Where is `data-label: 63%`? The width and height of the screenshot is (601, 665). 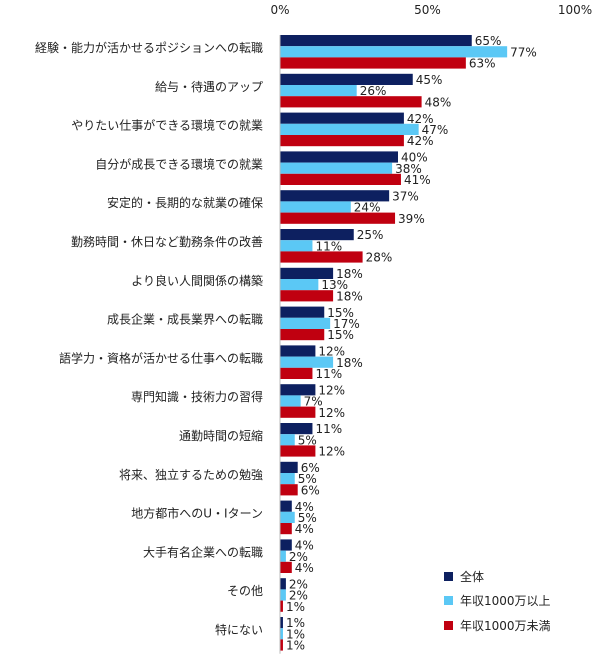
data-label: 63% is located at coordinates (482, 64).